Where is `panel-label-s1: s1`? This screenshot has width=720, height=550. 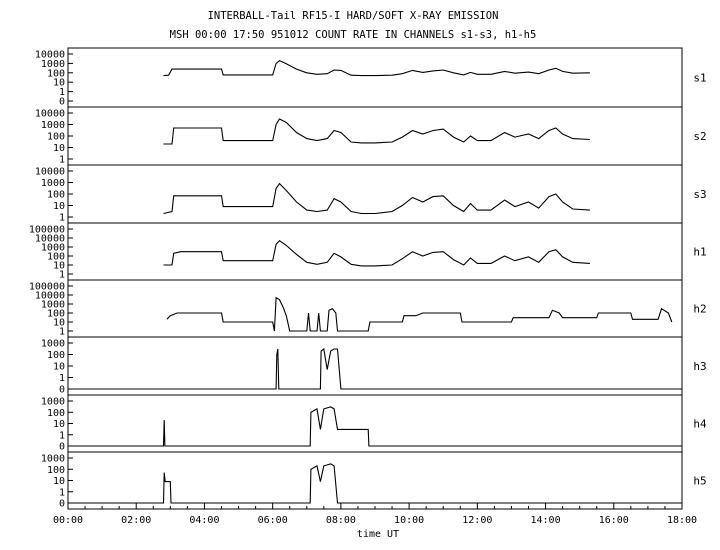 panel-label-s1: s1 is located at coordinates (699, 78).